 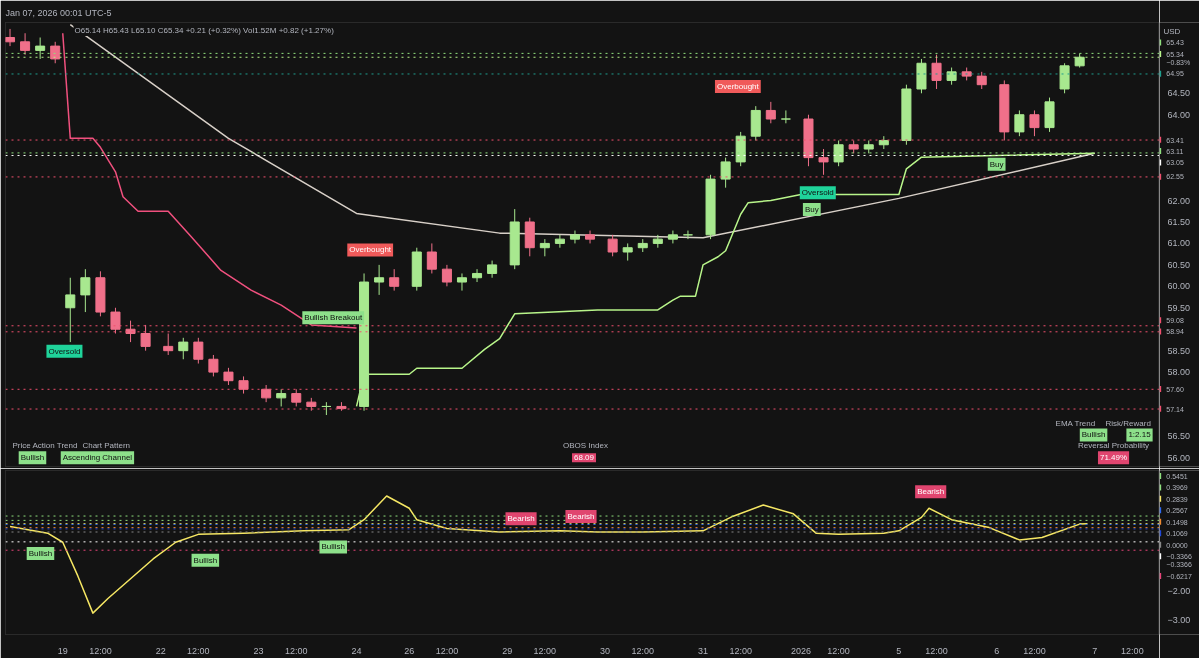 I want to click on y-tick-label: 64.50, so click(x=1179, y=93).